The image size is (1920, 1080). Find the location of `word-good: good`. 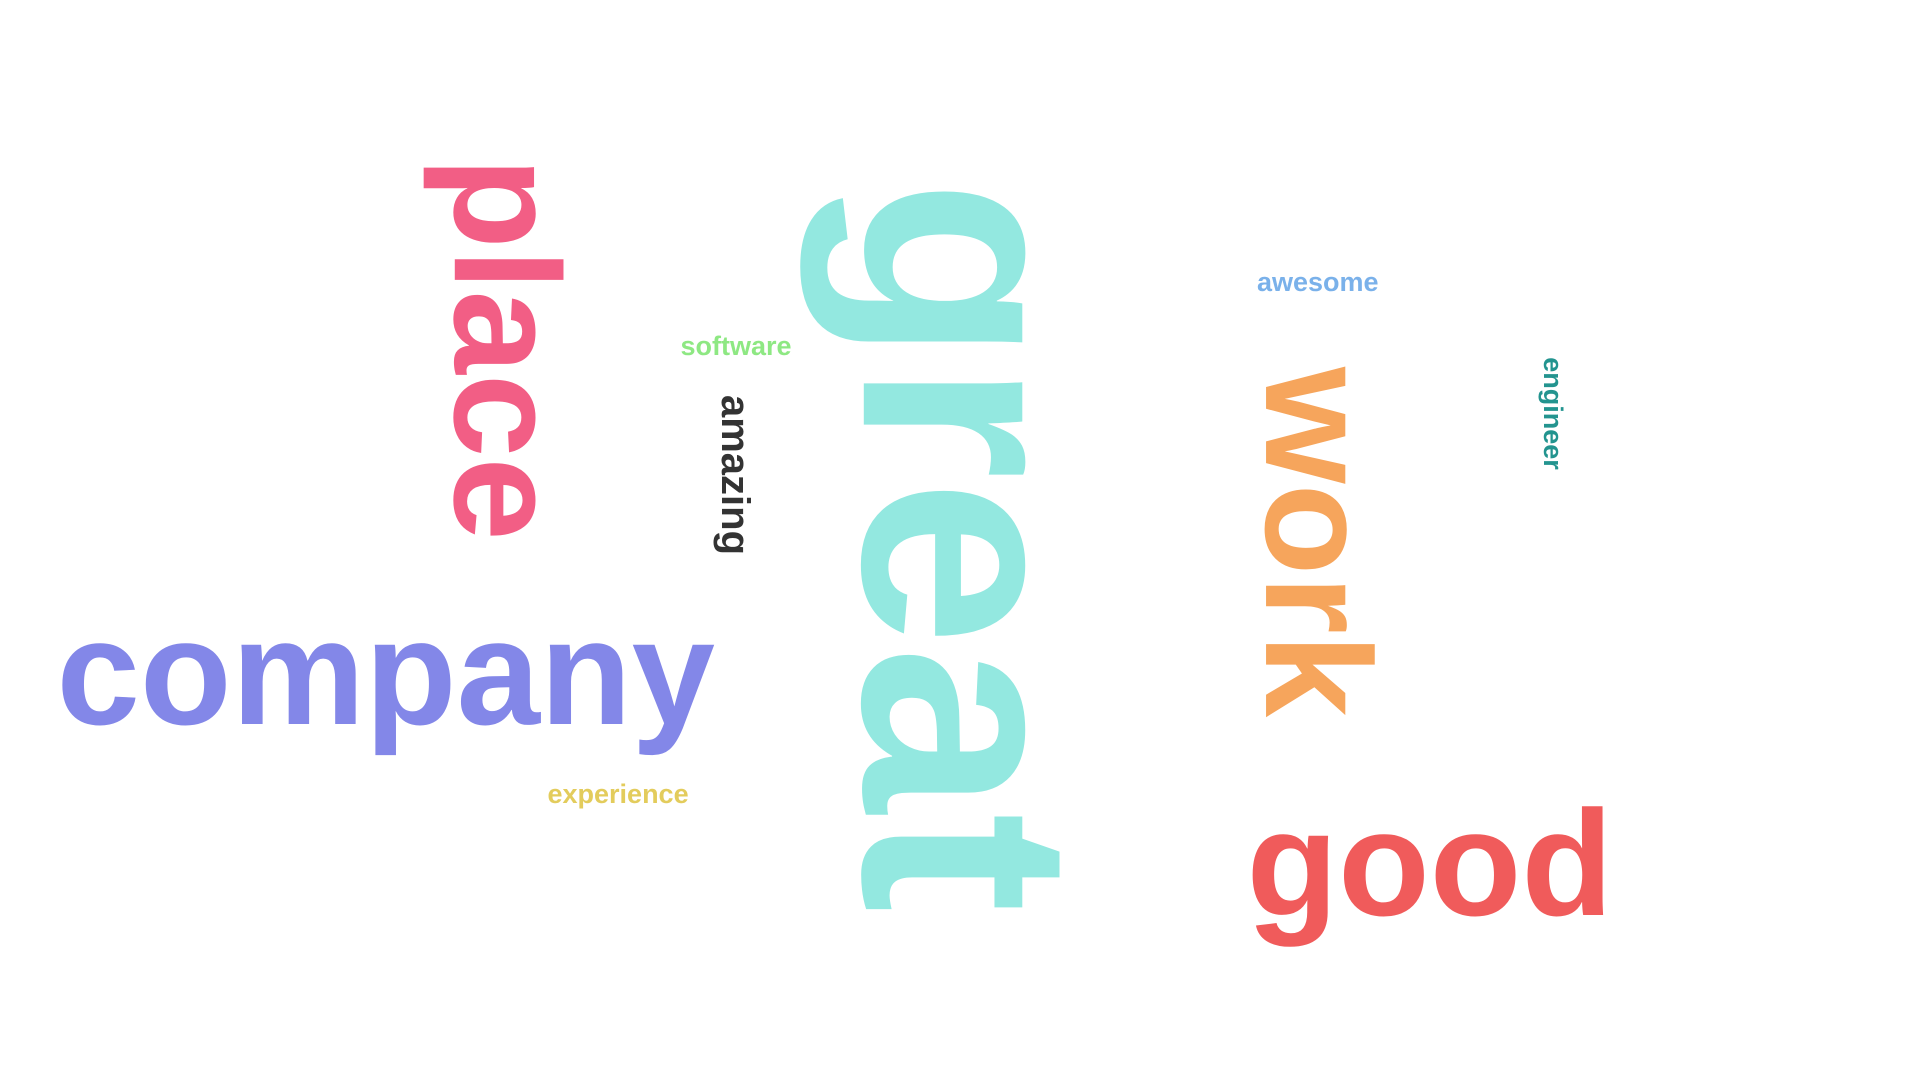

word-good: good is located at coordinates (1430, 863).